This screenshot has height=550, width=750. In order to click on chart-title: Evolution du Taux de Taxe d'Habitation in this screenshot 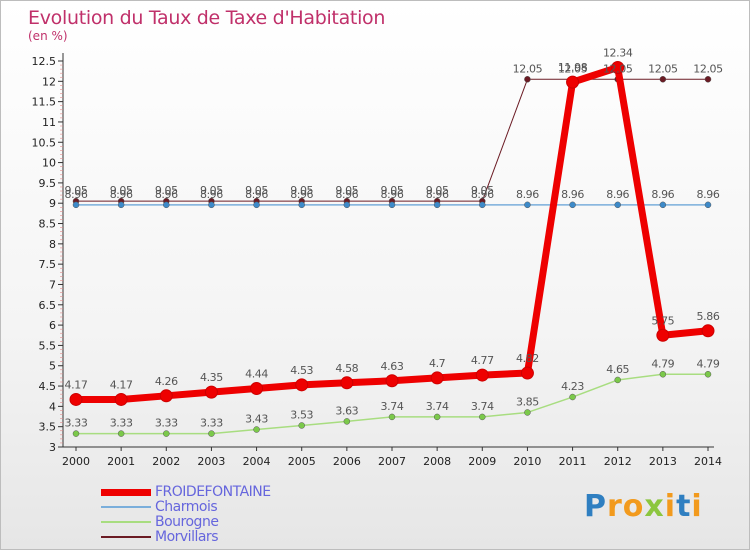, I will do `click(207, 18)`.